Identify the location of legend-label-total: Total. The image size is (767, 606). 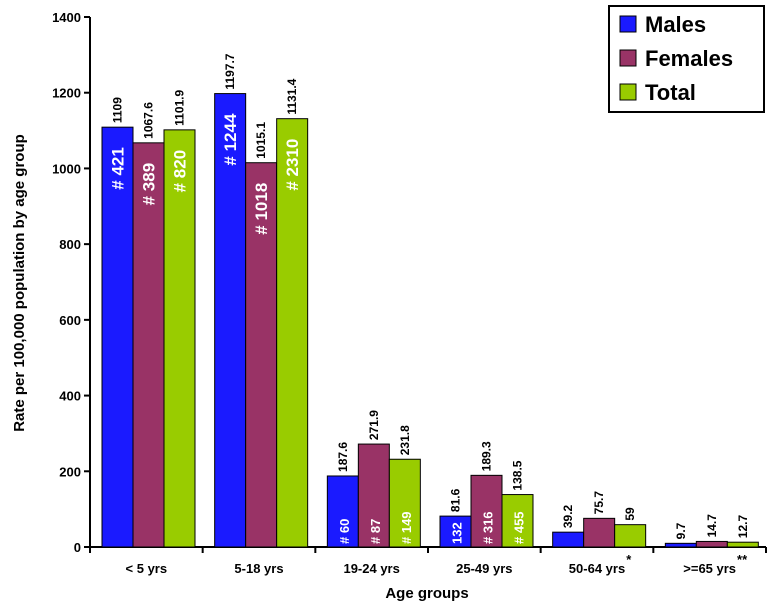
(670, 92).